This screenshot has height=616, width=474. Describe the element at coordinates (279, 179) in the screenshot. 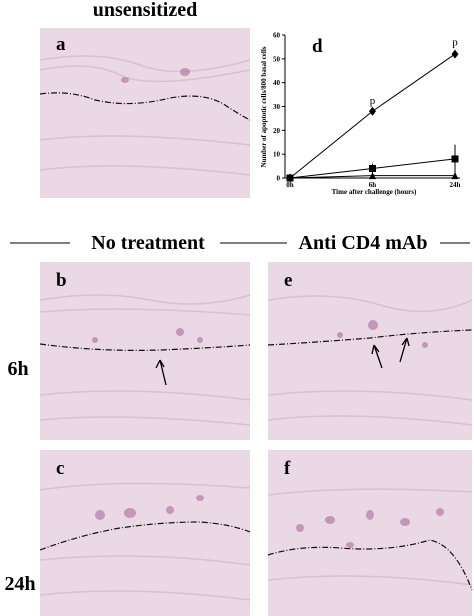

I see `y-tick-label: 0` at that location.